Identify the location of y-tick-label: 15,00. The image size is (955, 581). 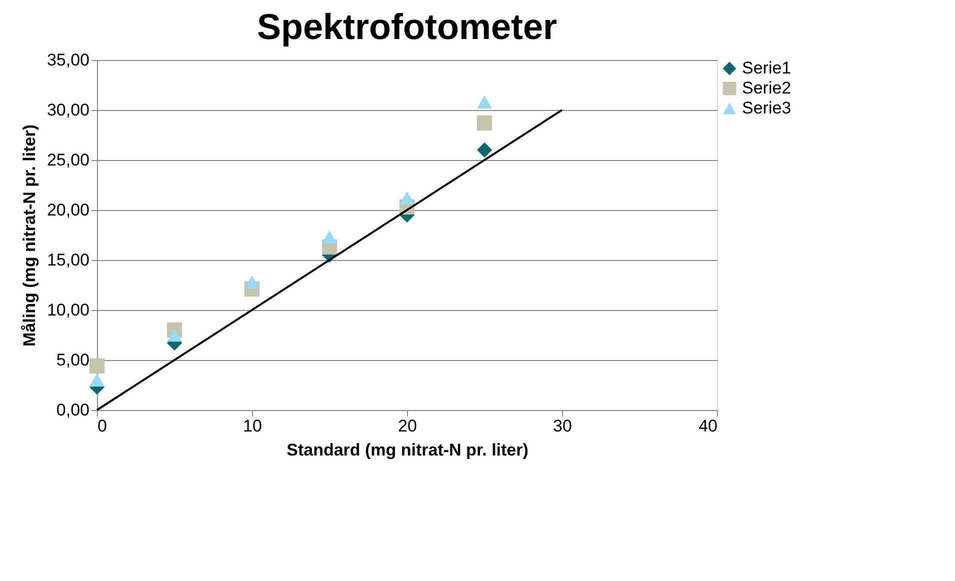
(68, 260).